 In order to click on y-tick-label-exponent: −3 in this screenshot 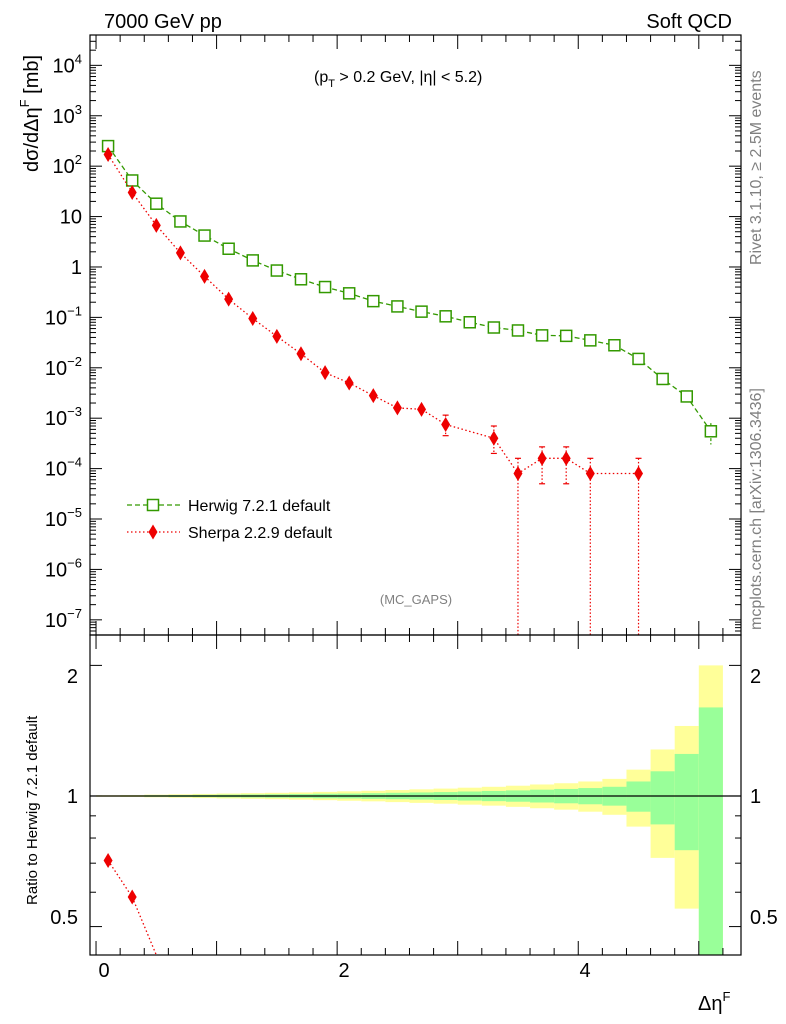, I will do `click(74, 411)`.